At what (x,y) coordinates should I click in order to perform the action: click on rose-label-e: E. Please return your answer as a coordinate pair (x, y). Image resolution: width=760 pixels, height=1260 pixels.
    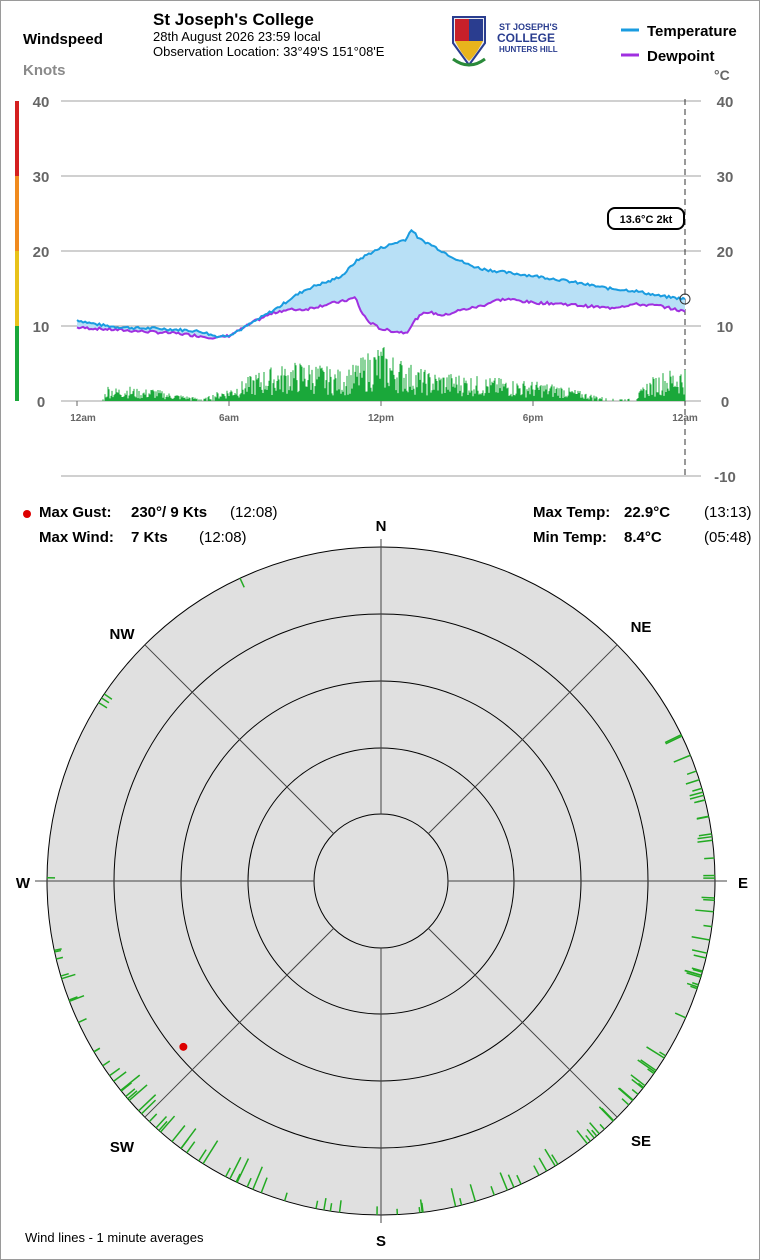
    Looking at the image, I should click on (743, 883).